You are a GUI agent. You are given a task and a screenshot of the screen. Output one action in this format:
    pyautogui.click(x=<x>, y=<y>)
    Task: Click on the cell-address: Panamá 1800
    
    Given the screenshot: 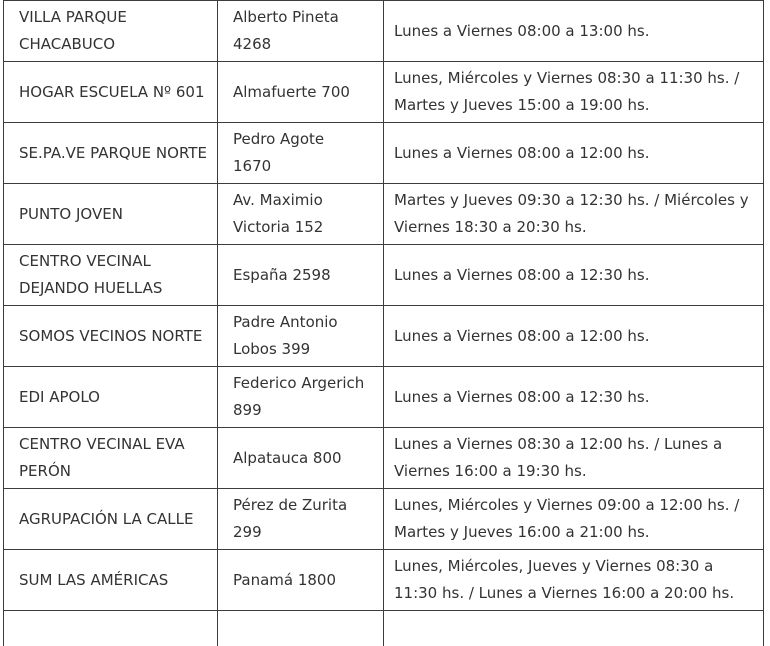 What is the action you would take?
    pyautogui.click(x=300, y=580)
    